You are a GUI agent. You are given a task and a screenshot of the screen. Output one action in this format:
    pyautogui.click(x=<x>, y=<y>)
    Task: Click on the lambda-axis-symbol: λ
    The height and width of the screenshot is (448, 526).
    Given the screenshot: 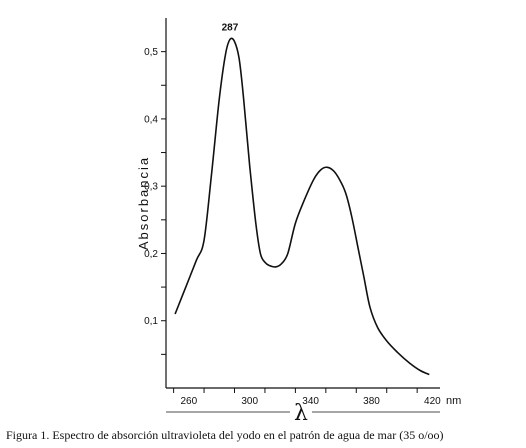 What is the action you would take?
    pyautogui.click(x=303, y=413)
    